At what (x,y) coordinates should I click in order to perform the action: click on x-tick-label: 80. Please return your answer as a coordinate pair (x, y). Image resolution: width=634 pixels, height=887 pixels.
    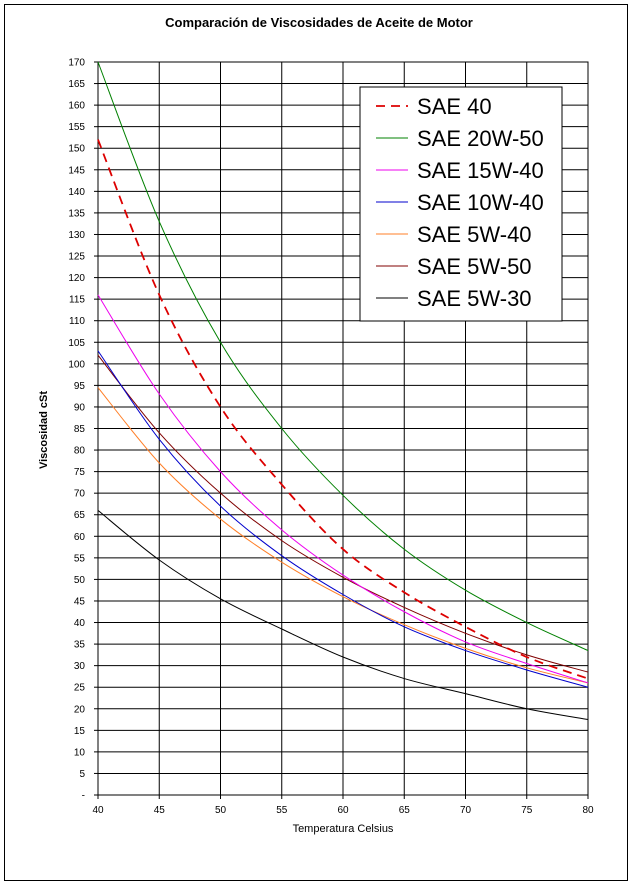
    Looking at the image, I should click on (588, 810).